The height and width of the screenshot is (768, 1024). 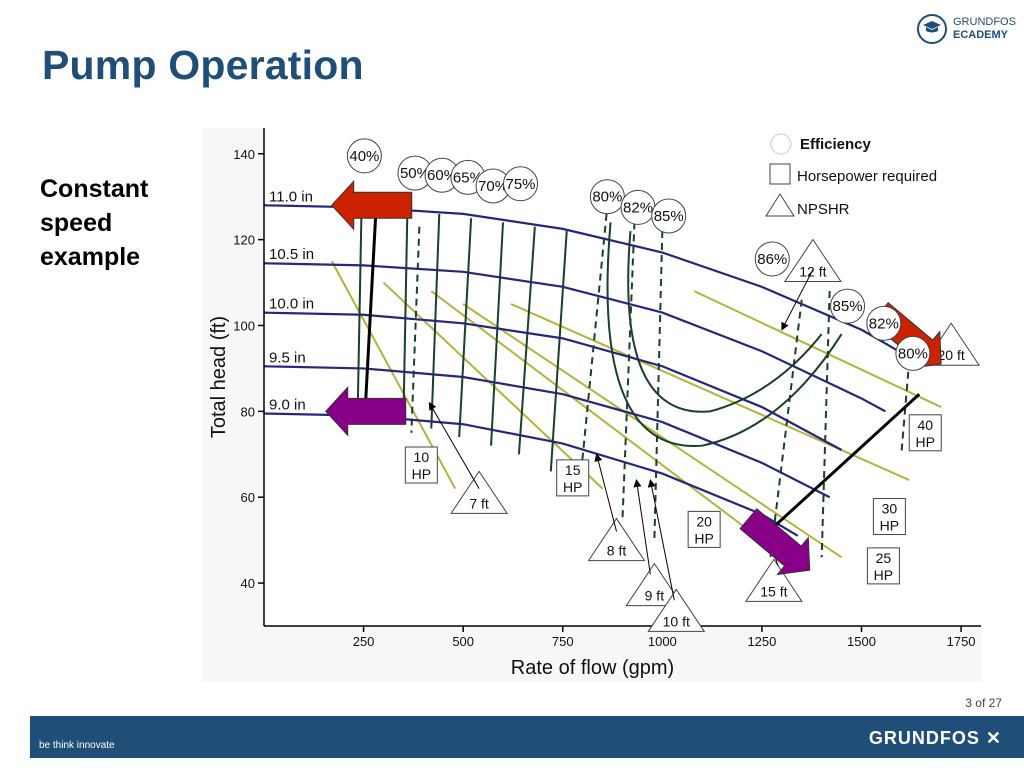 I want to click on brand-text: GRUNDFOS, so click(x=924, y=738).